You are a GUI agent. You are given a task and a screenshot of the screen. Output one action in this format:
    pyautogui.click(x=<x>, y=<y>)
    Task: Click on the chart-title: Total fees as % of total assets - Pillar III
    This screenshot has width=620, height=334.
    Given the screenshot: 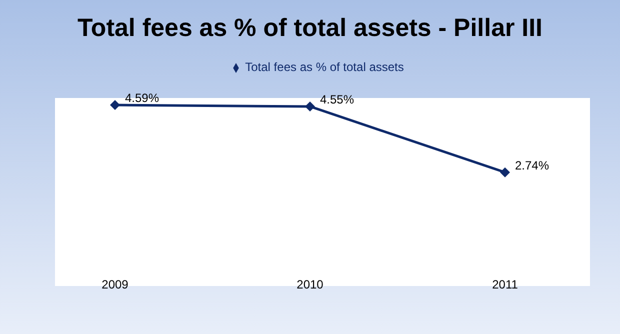 What is the action you would take?
    pyautogui.click(x=310, y=28)
    